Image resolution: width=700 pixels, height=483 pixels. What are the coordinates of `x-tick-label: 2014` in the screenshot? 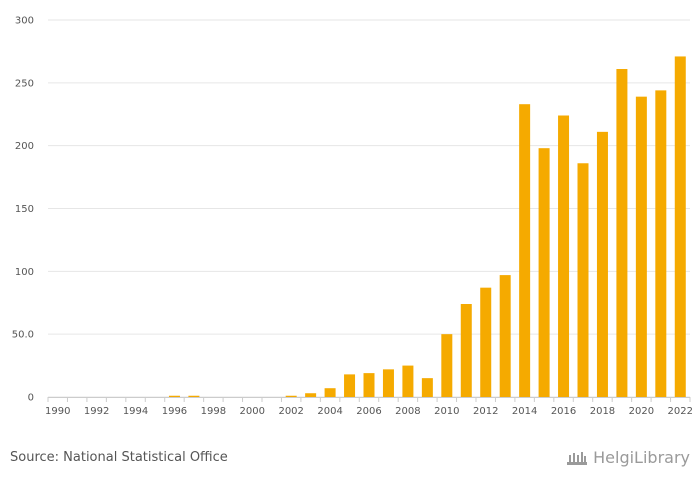 It's located at (524, 411).